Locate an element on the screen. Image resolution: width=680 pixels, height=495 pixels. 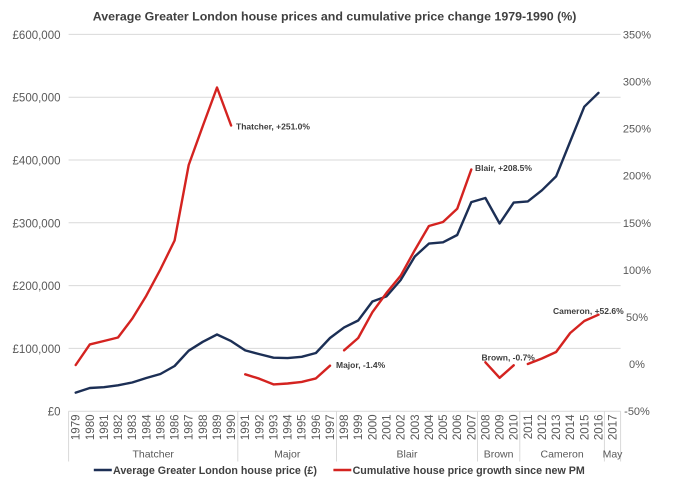
svg-text: 1991 is located at coordinates (246, 428).